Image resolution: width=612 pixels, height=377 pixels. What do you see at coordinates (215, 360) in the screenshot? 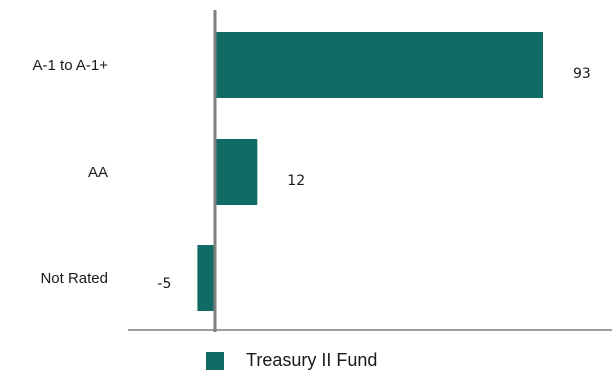
I see `legend-swatch` at bounding box center [215, 360].